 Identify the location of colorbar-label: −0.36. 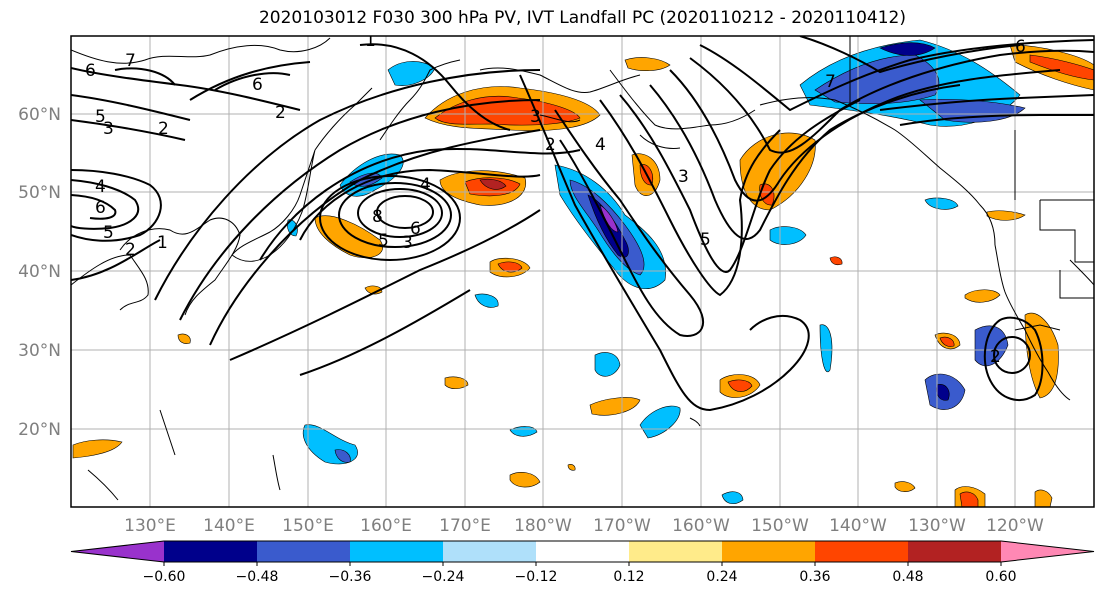
(350, 577).